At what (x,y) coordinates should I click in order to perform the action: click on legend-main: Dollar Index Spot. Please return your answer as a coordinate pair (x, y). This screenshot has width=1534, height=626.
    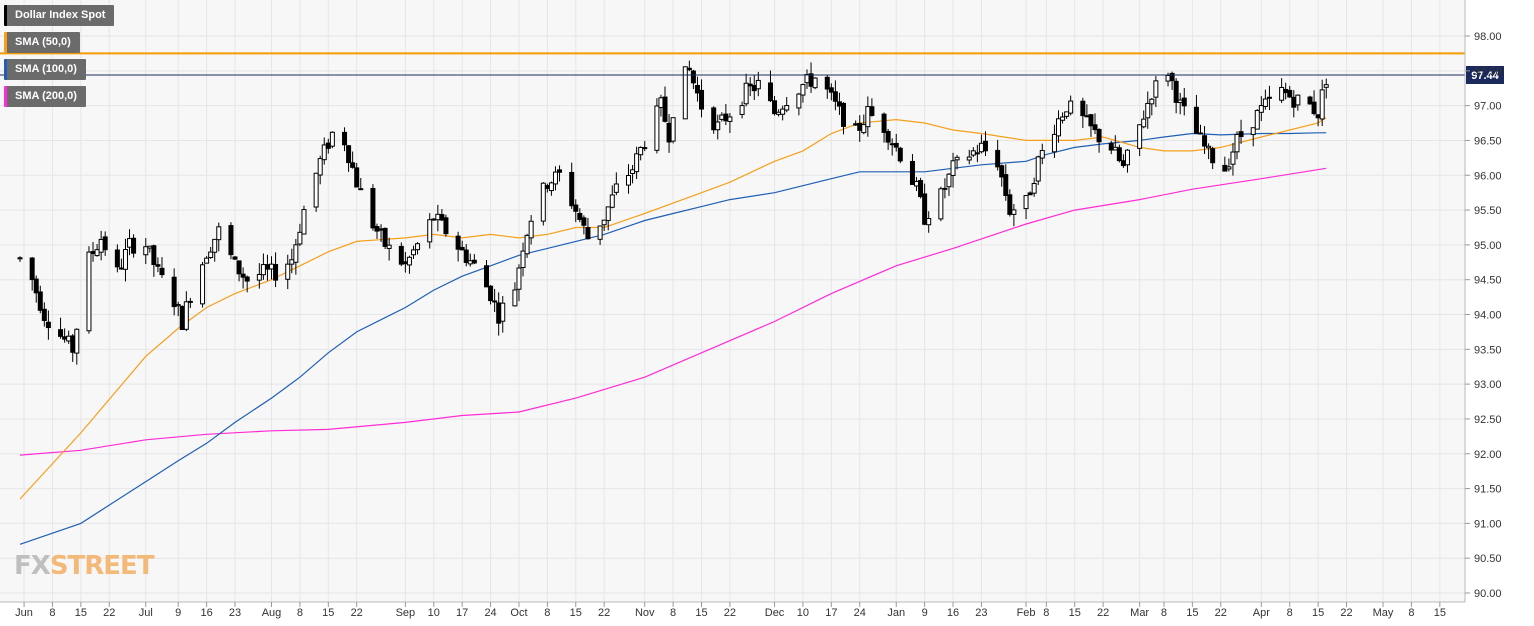
    Looking at the image, I should click on (59, 15).